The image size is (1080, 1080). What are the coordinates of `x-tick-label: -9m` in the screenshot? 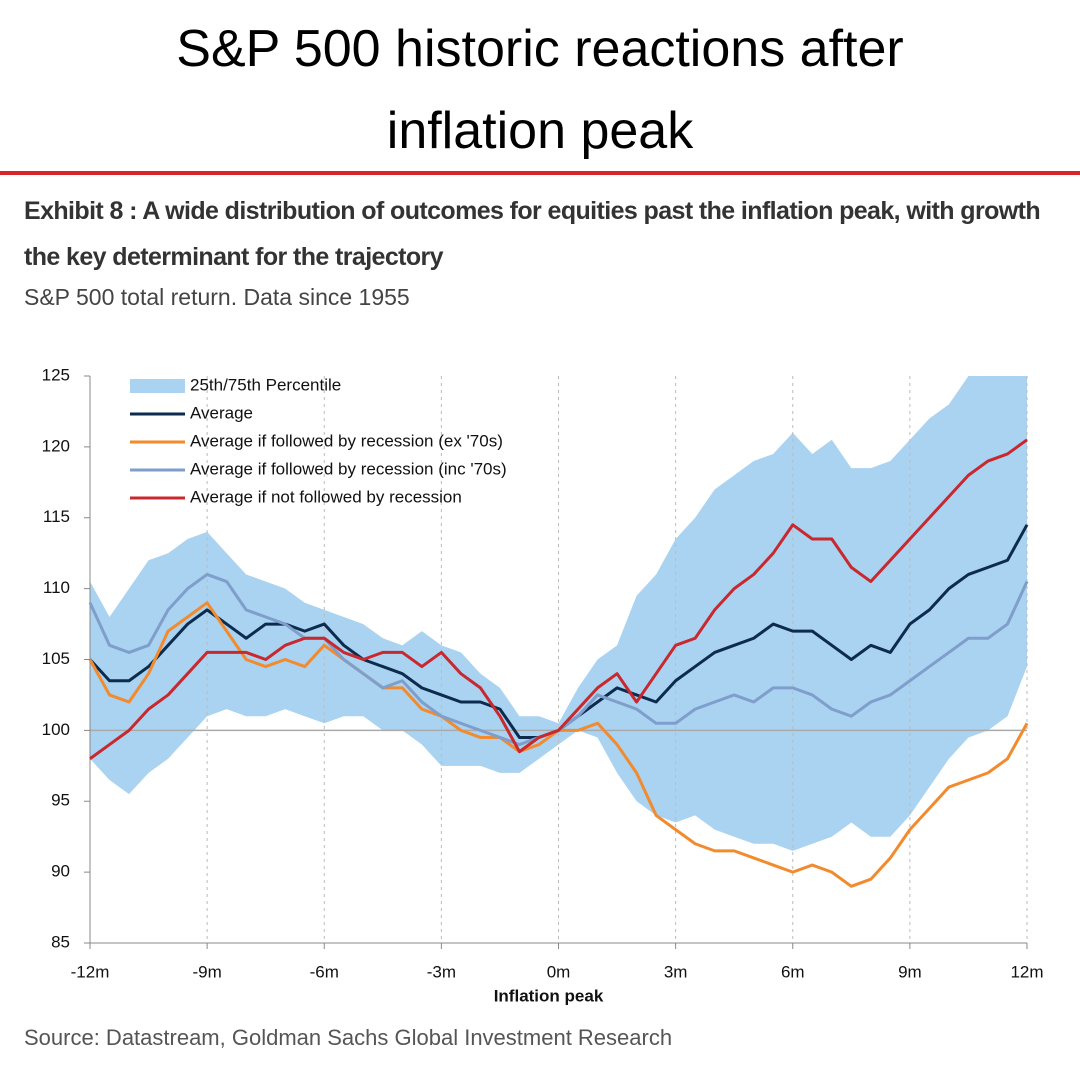 It's located at (206, 971).